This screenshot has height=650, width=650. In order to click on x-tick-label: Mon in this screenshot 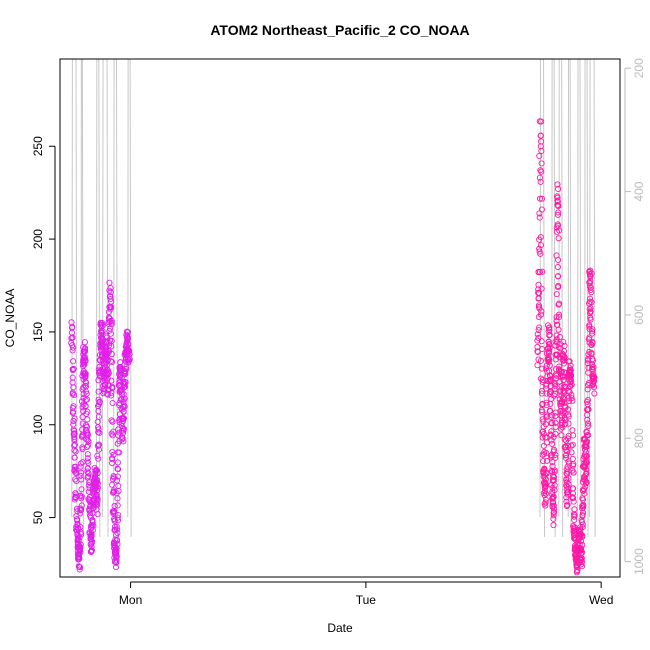, I will do `click(130, 600)`.